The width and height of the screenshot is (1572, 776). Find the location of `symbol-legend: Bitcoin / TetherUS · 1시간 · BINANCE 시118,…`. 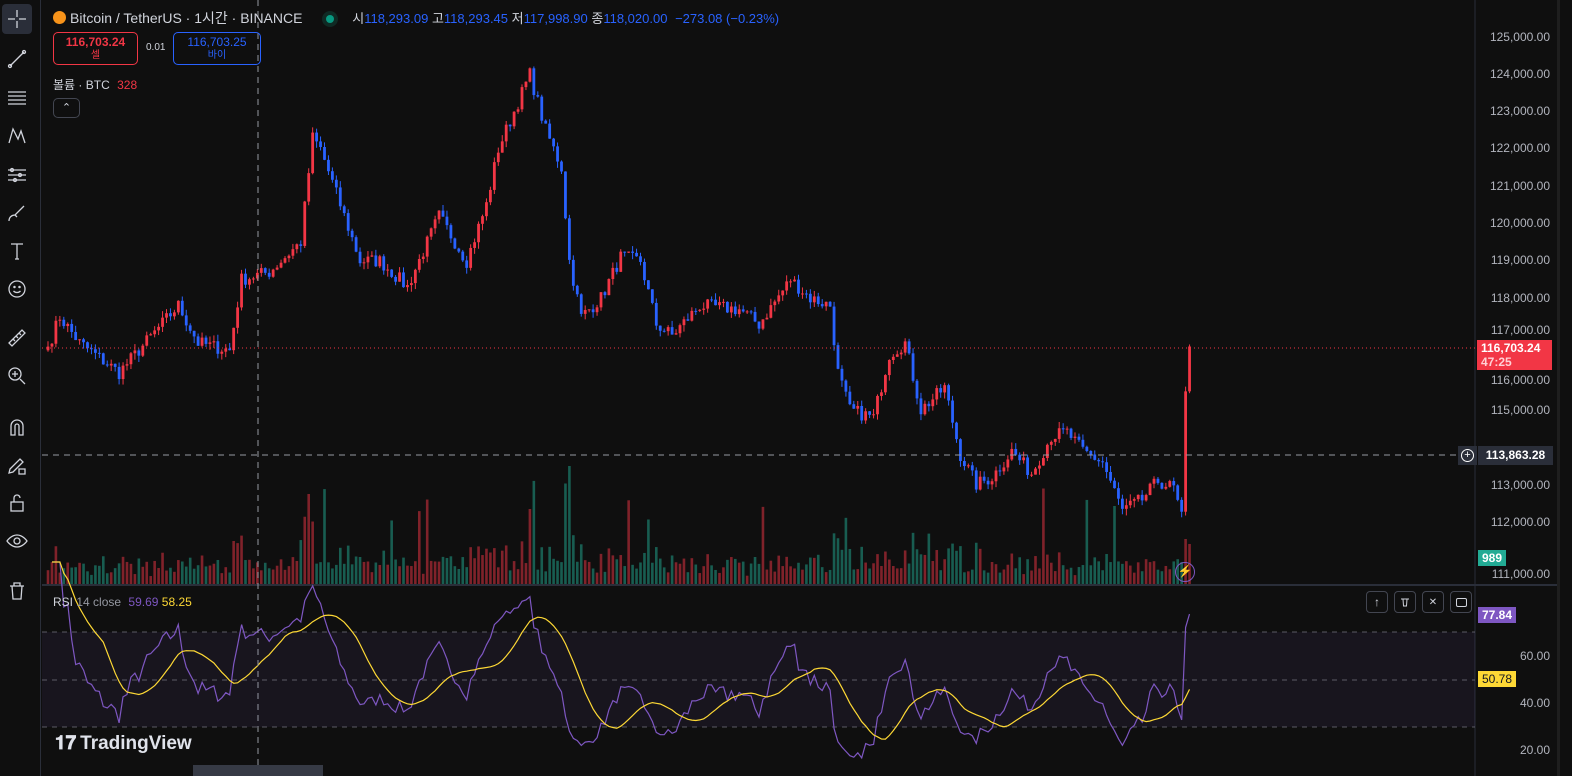

symbol-legend: Bitcoin / TetherUS · 1시간 · BINANCE 시118,… is located at coordinates (416, 18).